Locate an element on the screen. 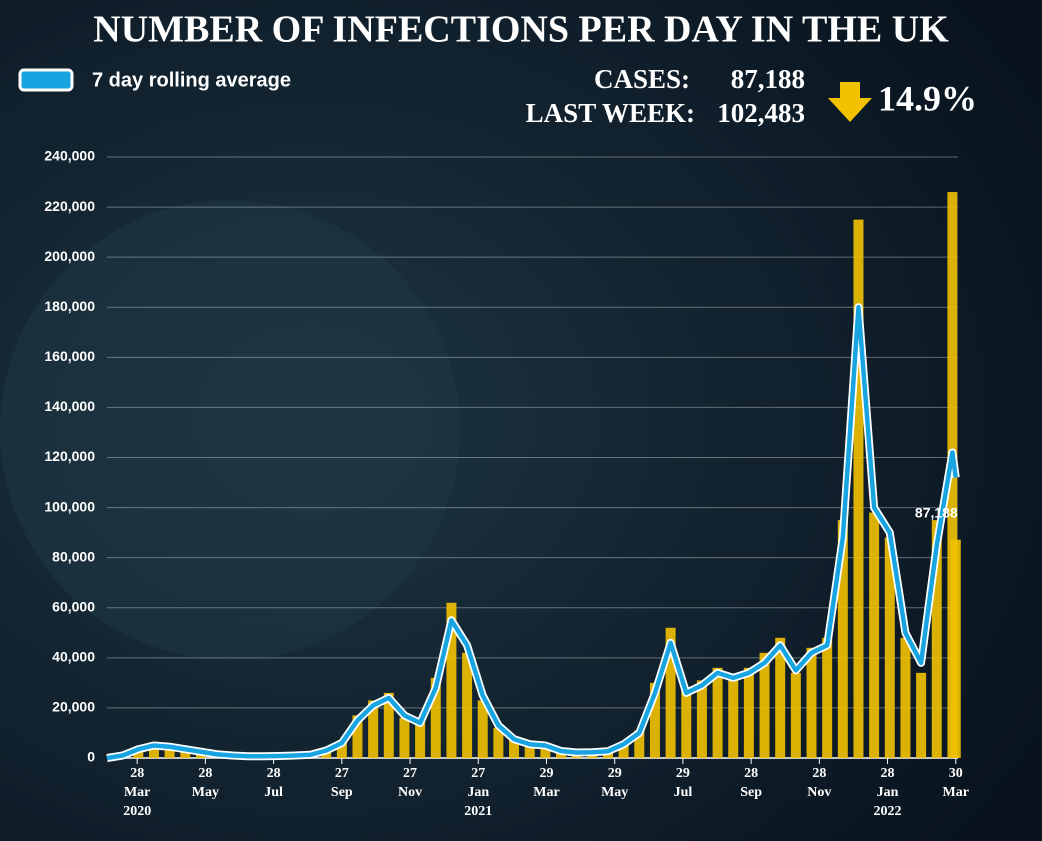 This screenshot has width=1042, height=841. x-tick-label: 28 Sep is located at coordinates (751, 783).